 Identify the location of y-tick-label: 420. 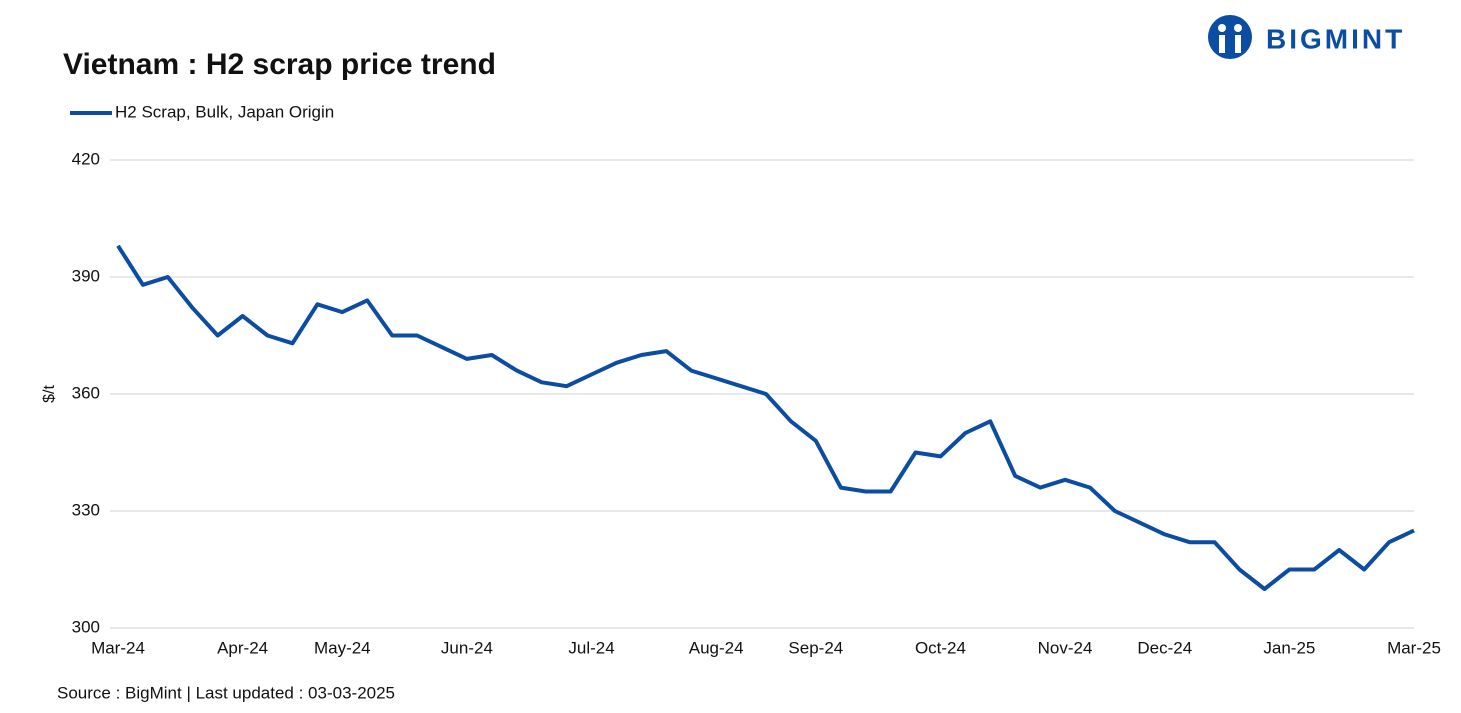
(86, 158).